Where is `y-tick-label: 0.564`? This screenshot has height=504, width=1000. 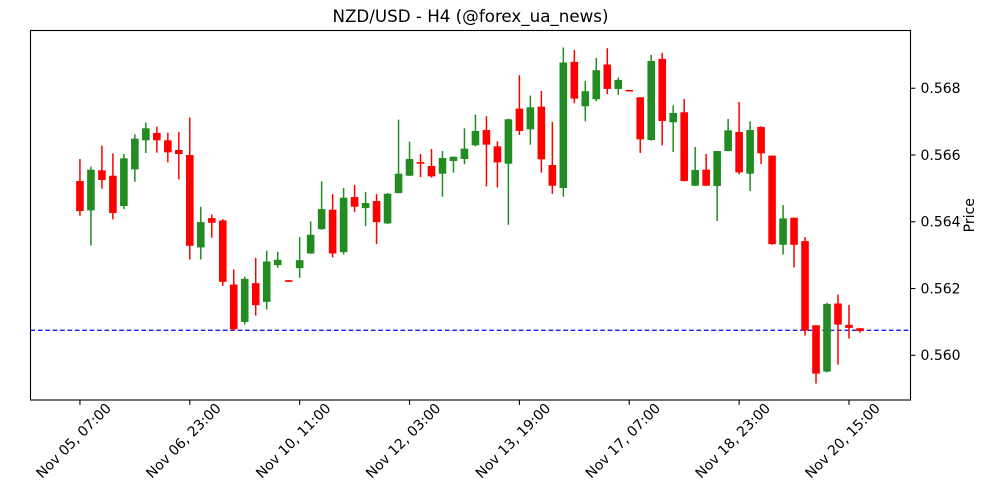
y-tick-label: 0.564 is located at coordinates (941, 223).